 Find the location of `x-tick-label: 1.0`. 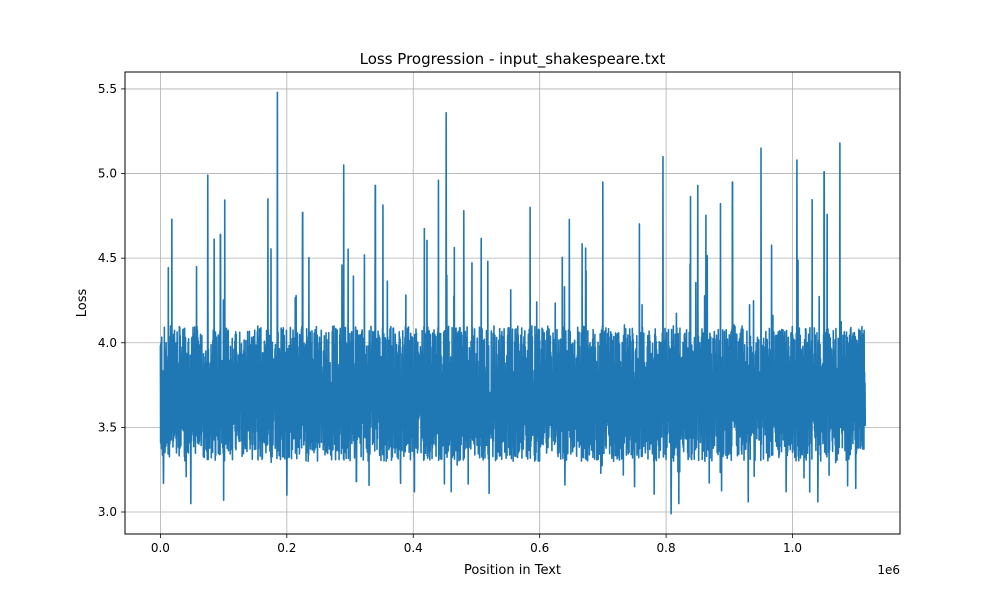

x-tick-label: 1.0 is located at coordinates (792, 548).